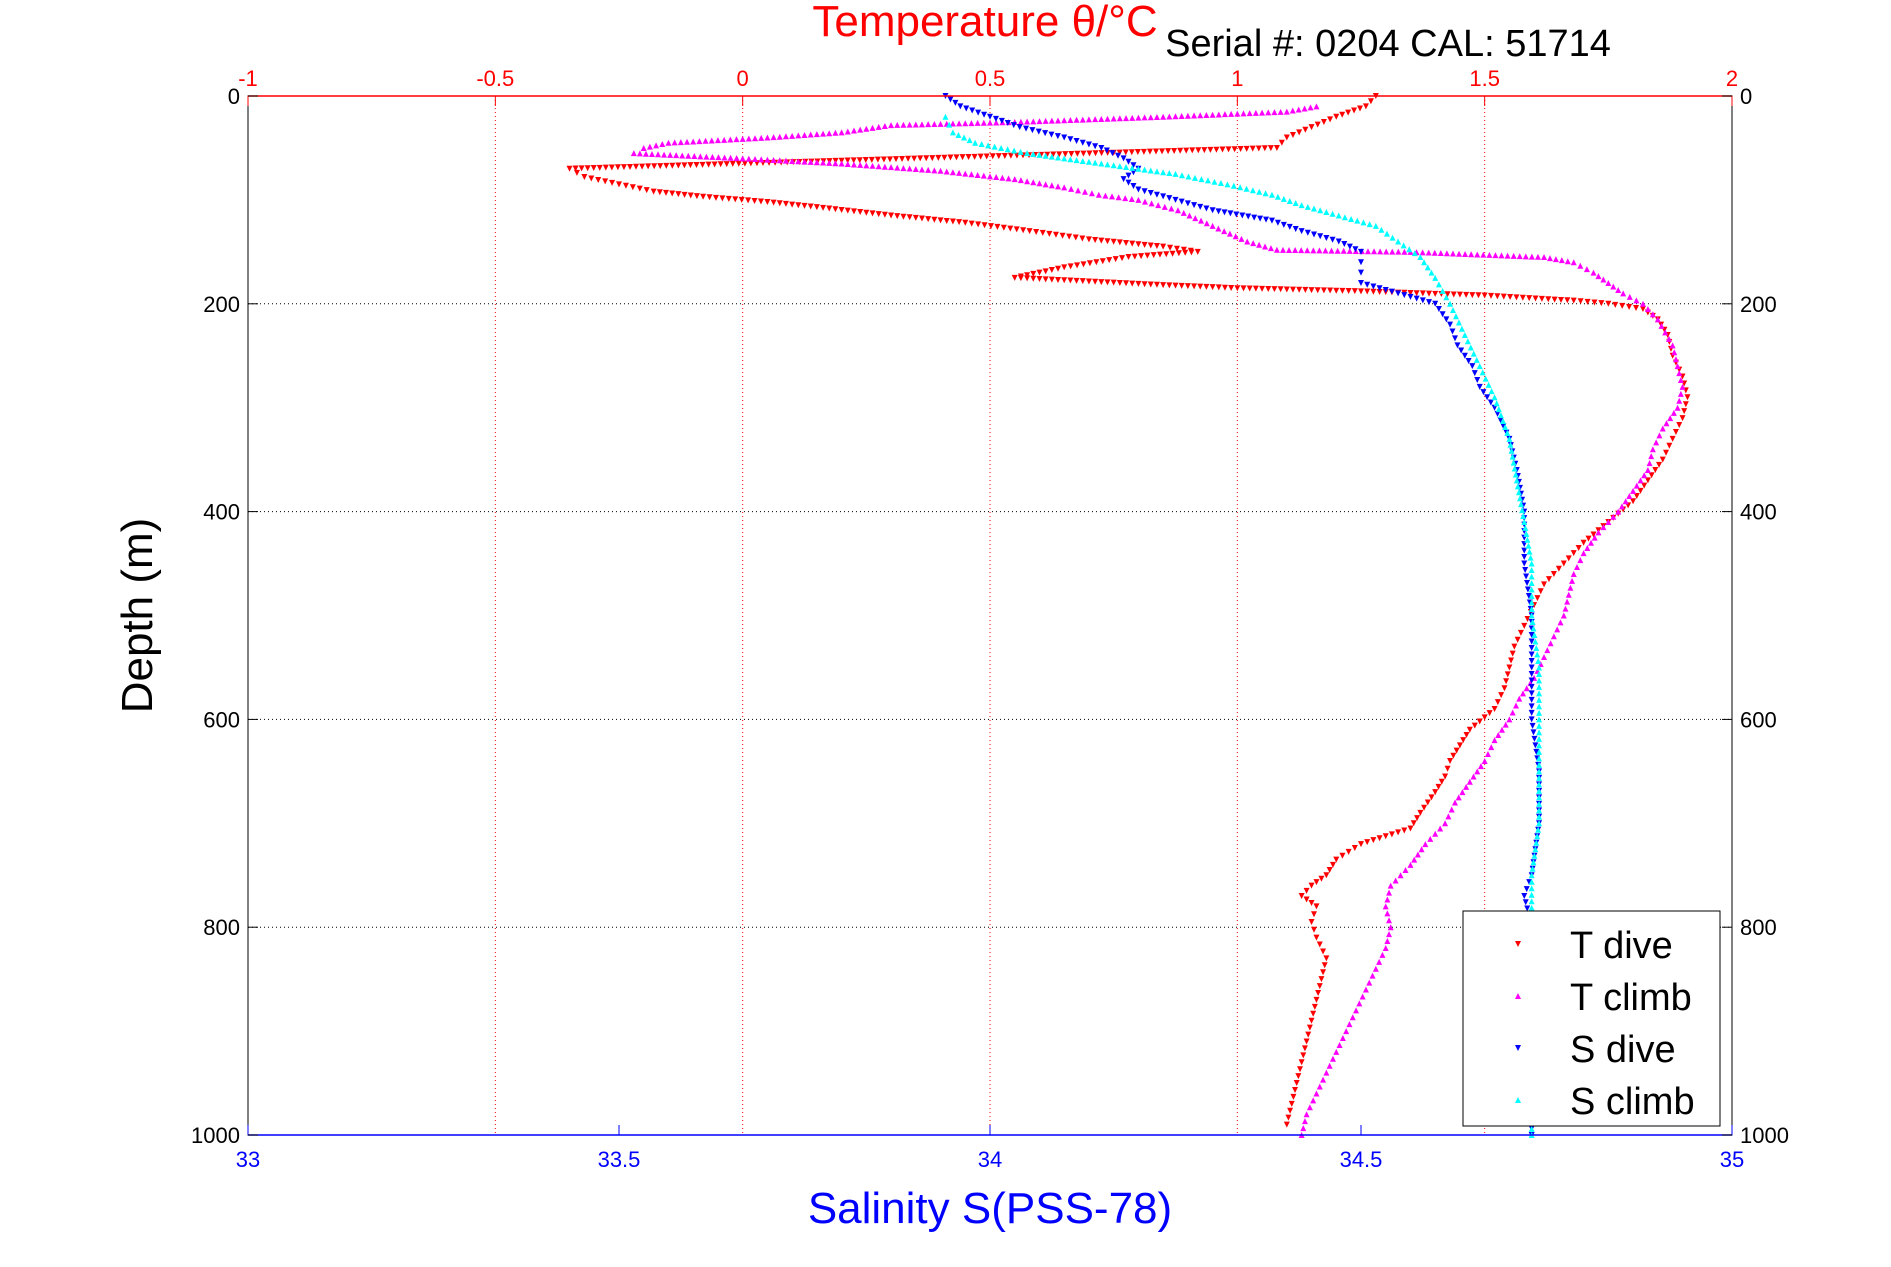 The height and width of the screenshot is (1267, 1891). Describe the element at coordinates (1621, 946) in the screenshot. I see `legend-label: T dive` at that location.